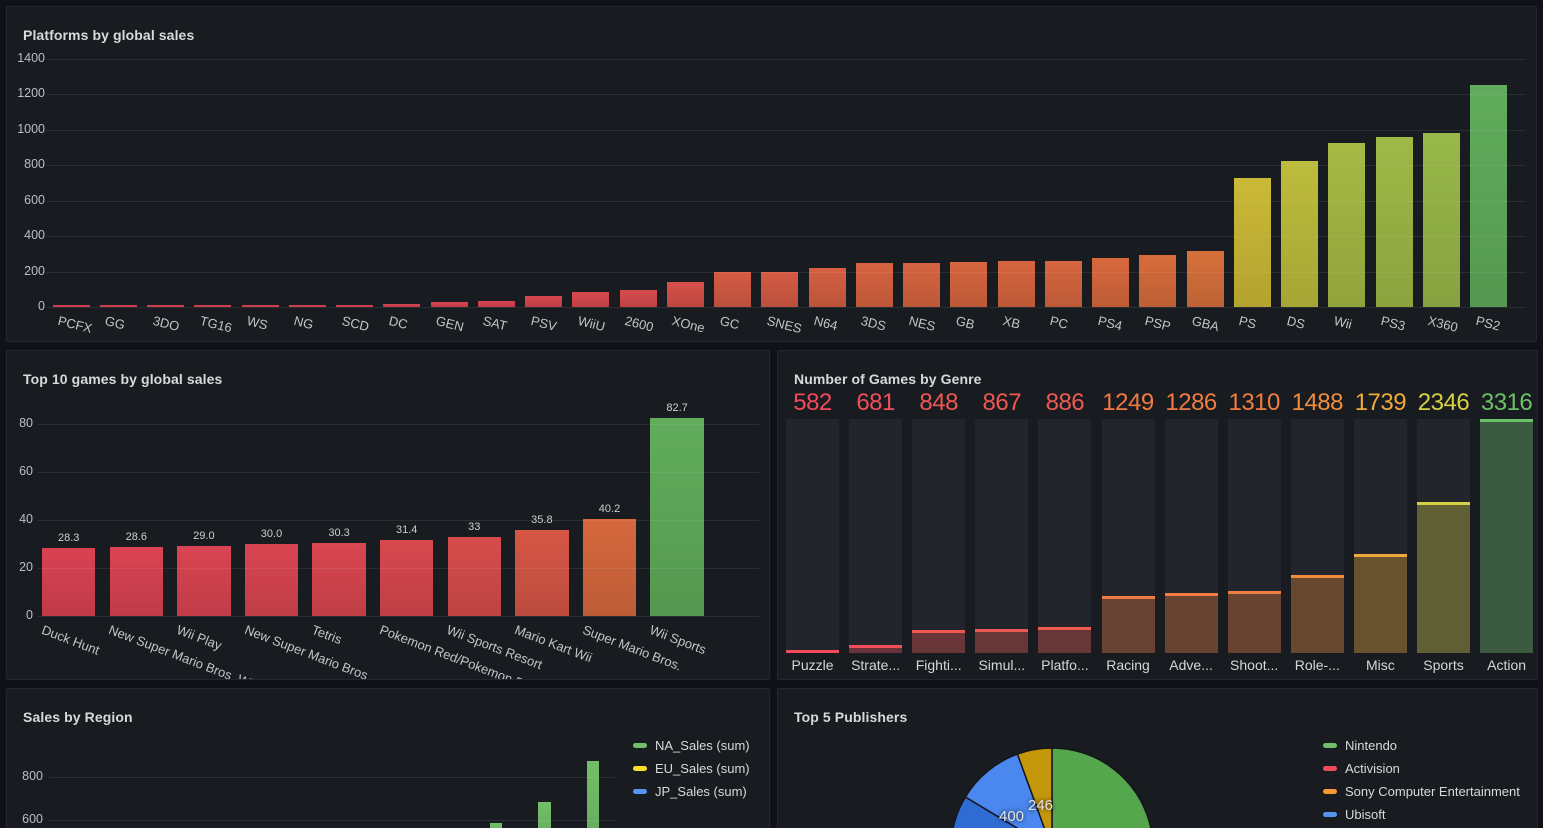  What do you see at coordinates (812, 535) in the screenshot?
I see `gauge-bar-Puzzle` at bounding box center [812, 535].